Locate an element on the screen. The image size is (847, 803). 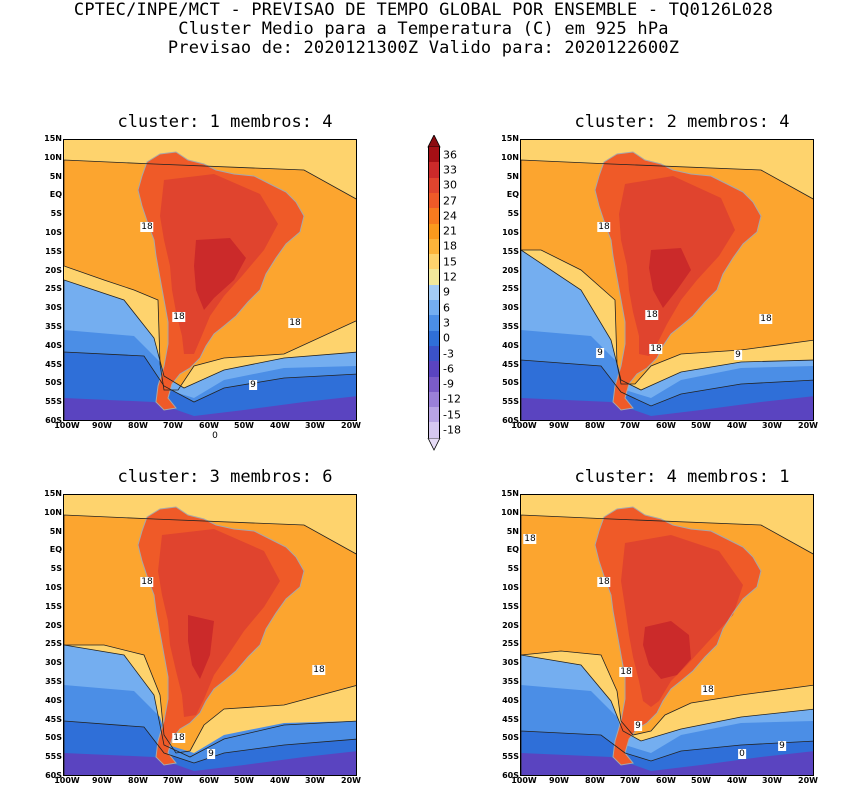
colorbar-level-label: 30 is located at coordinates (450, 185).